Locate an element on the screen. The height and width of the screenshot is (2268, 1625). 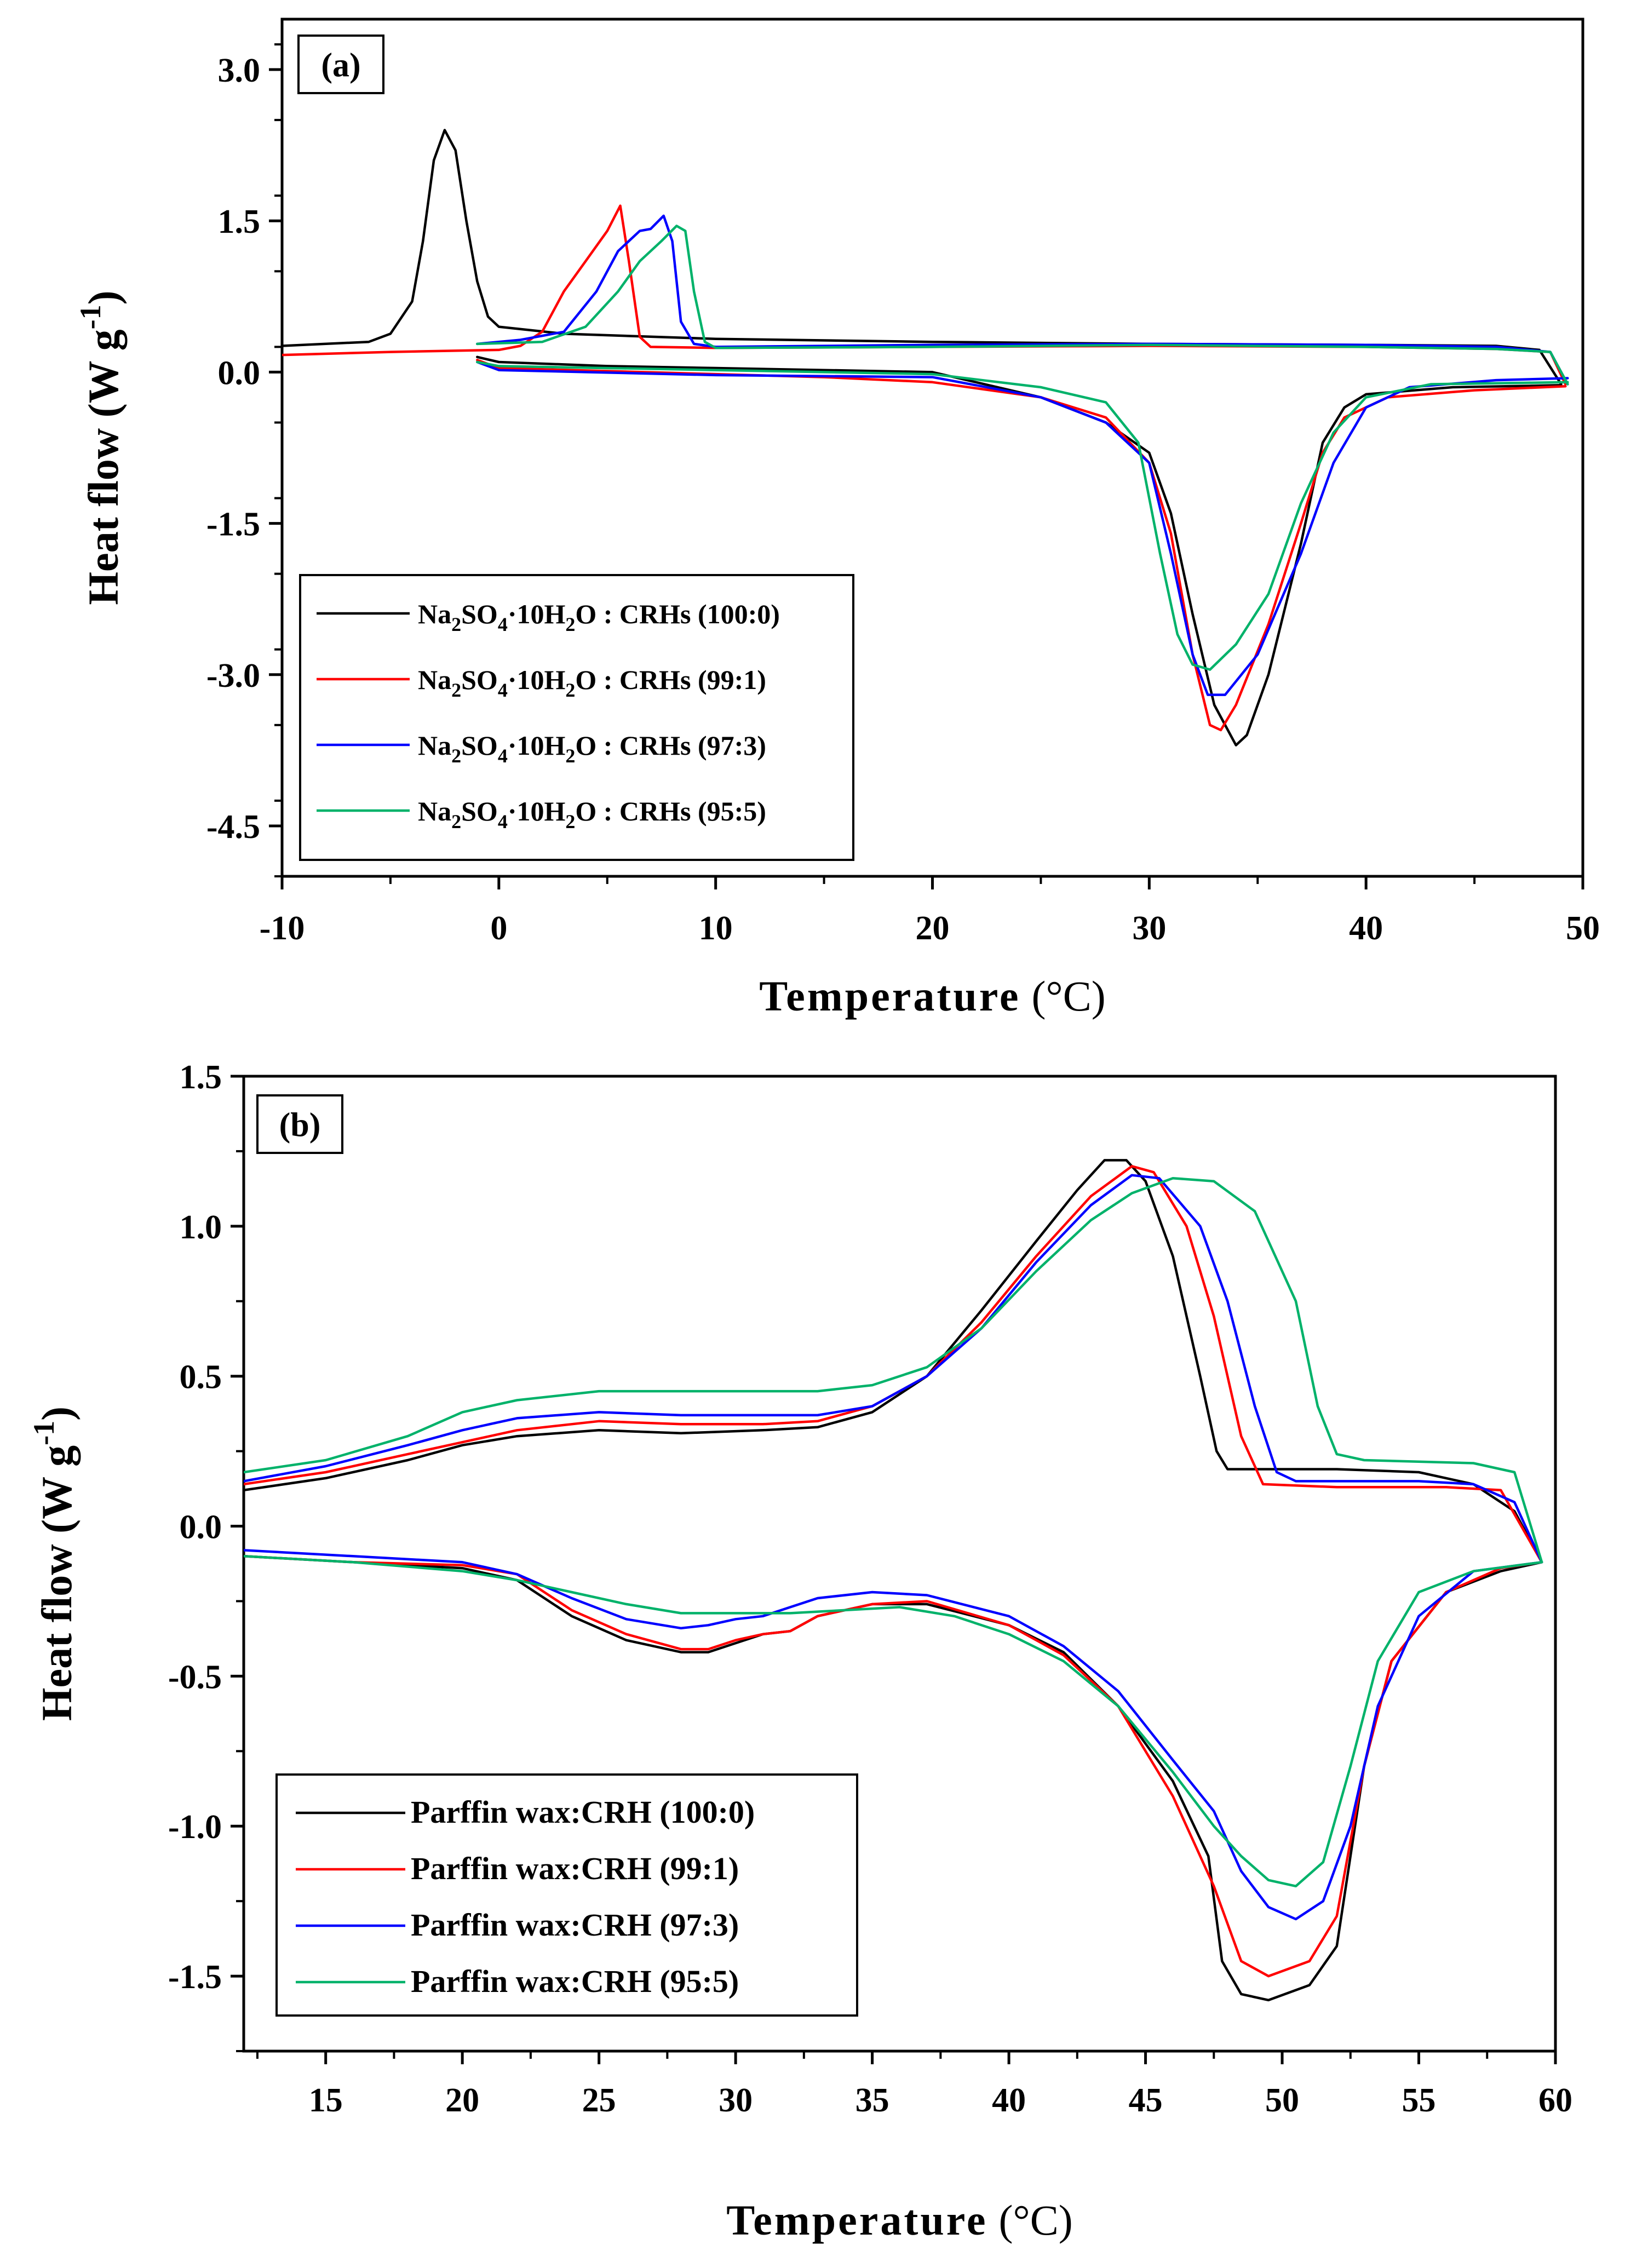
legend-label-part: O : CRHs (100:0) is located at coordinates (677, 614).